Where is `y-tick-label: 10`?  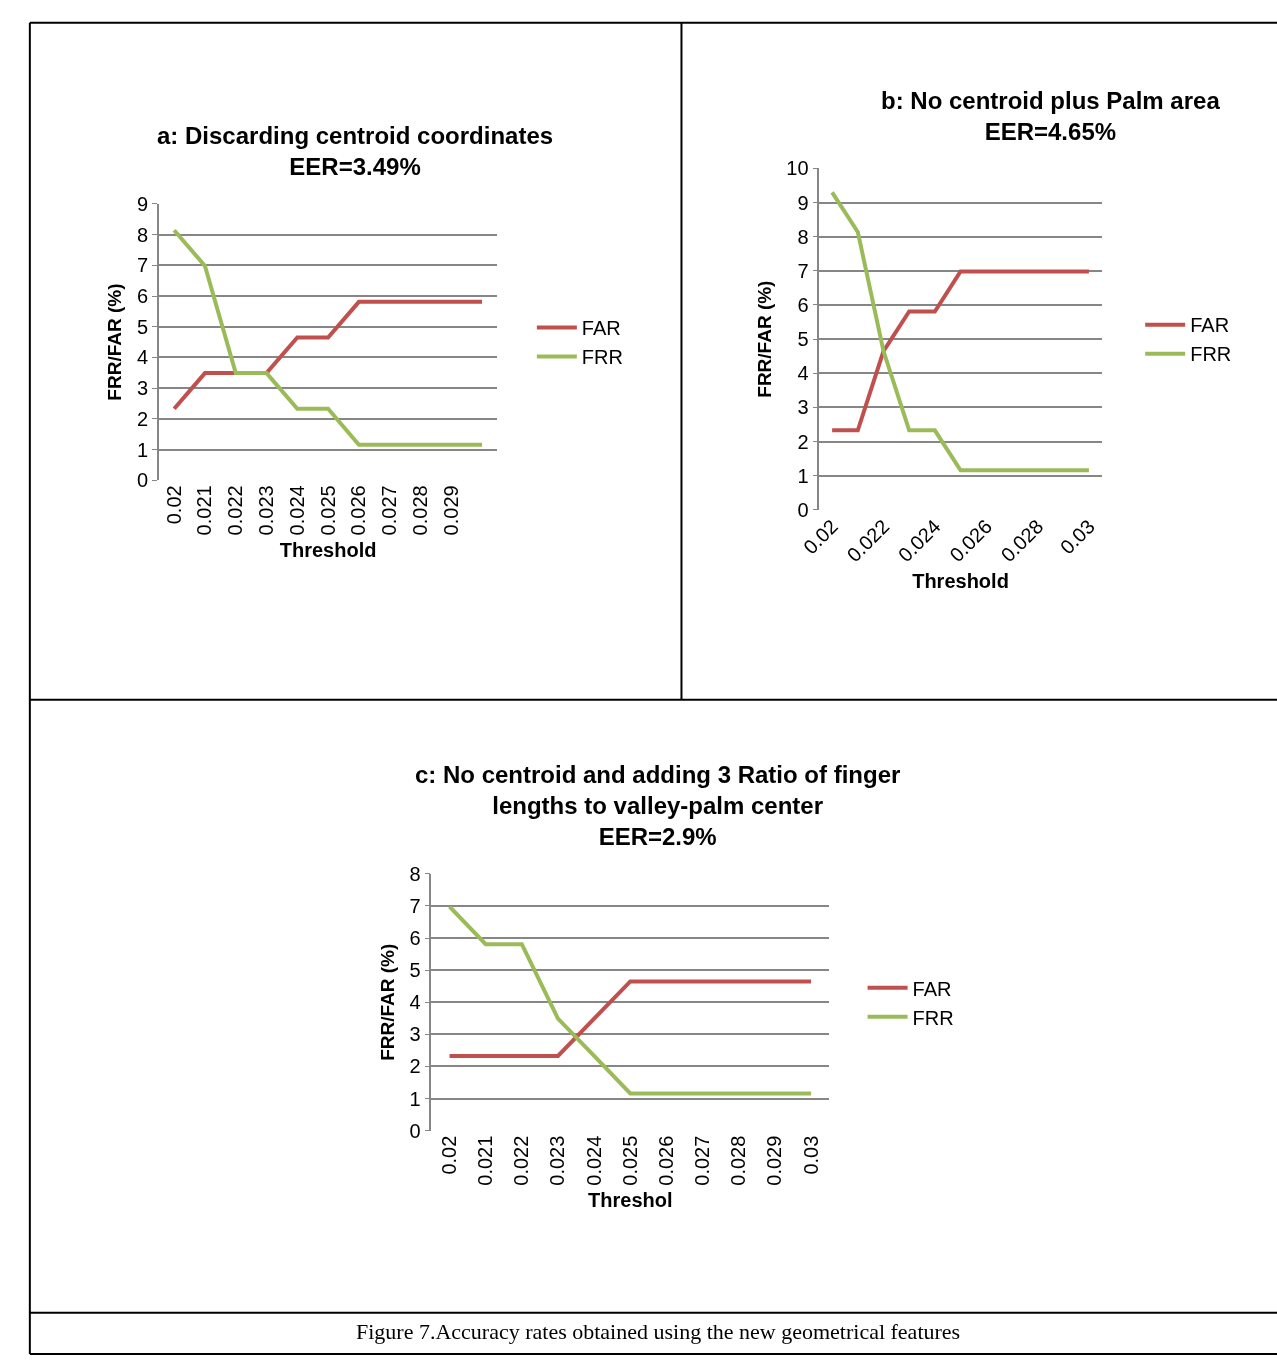 y-tick-label: 10 is located at coordinates (797, 168).